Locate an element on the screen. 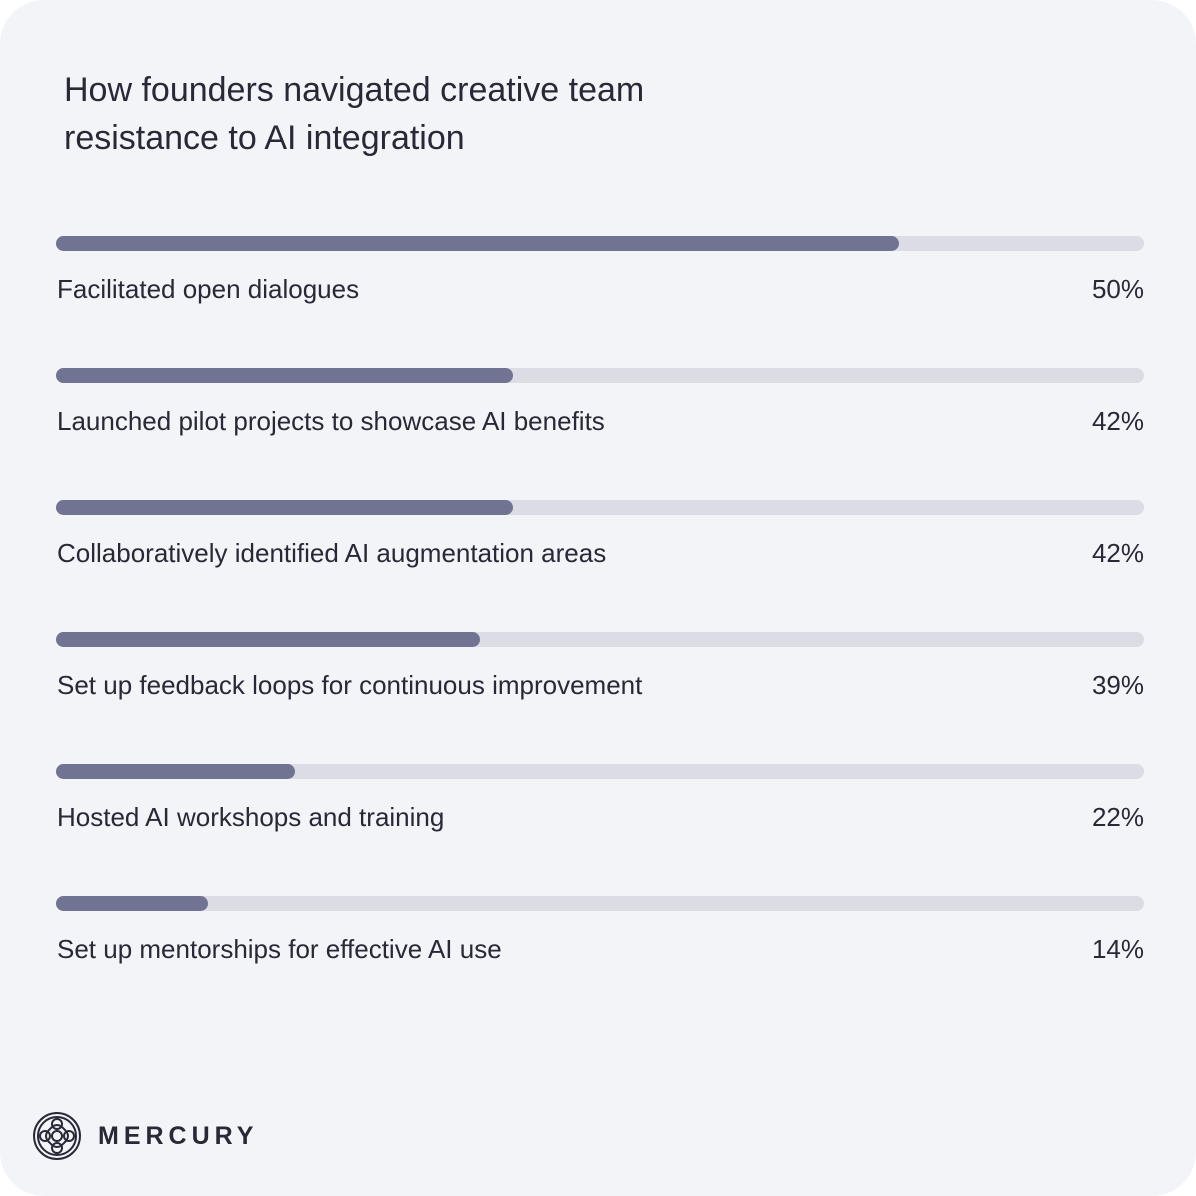  brand-name: MERCURY is located at coordinates (178, 1135).